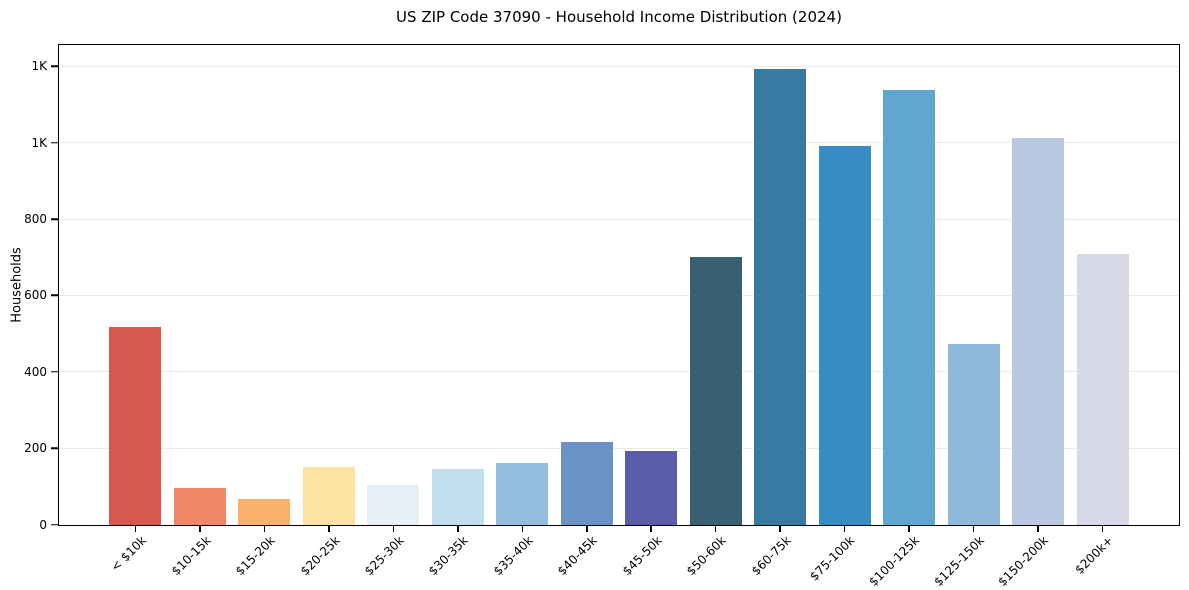 This screenshot has width=1189, height=590. I want to click on bar-slot-100-125k, so click(909, 285).